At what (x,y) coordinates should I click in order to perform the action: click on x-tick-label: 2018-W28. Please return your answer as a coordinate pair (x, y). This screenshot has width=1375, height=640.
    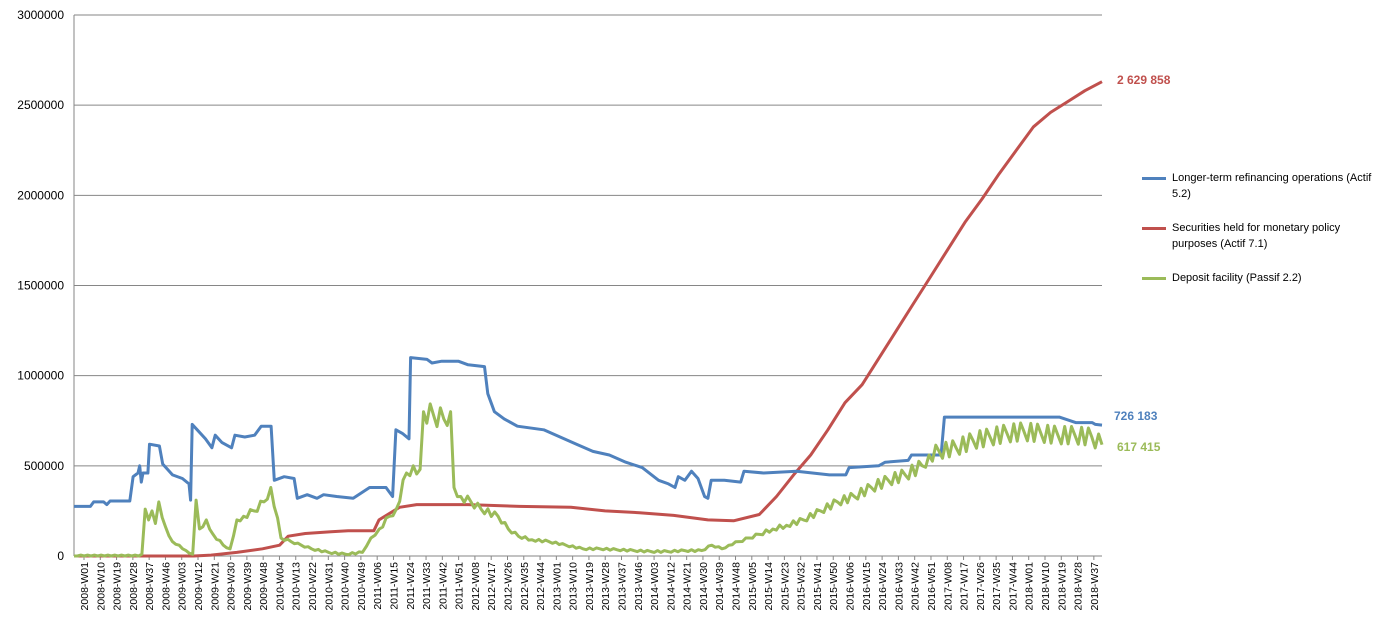
    Looking at the image, I should click on (1079, 586).